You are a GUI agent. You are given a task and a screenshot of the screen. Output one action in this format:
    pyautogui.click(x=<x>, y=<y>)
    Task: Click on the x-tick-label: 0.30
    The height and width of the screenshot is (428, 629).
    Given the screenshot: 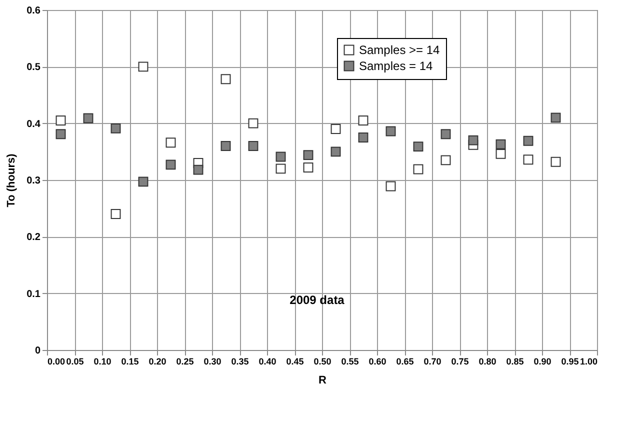 What is the action you would take?
    pyautogui.click(x=213, y=361)
    